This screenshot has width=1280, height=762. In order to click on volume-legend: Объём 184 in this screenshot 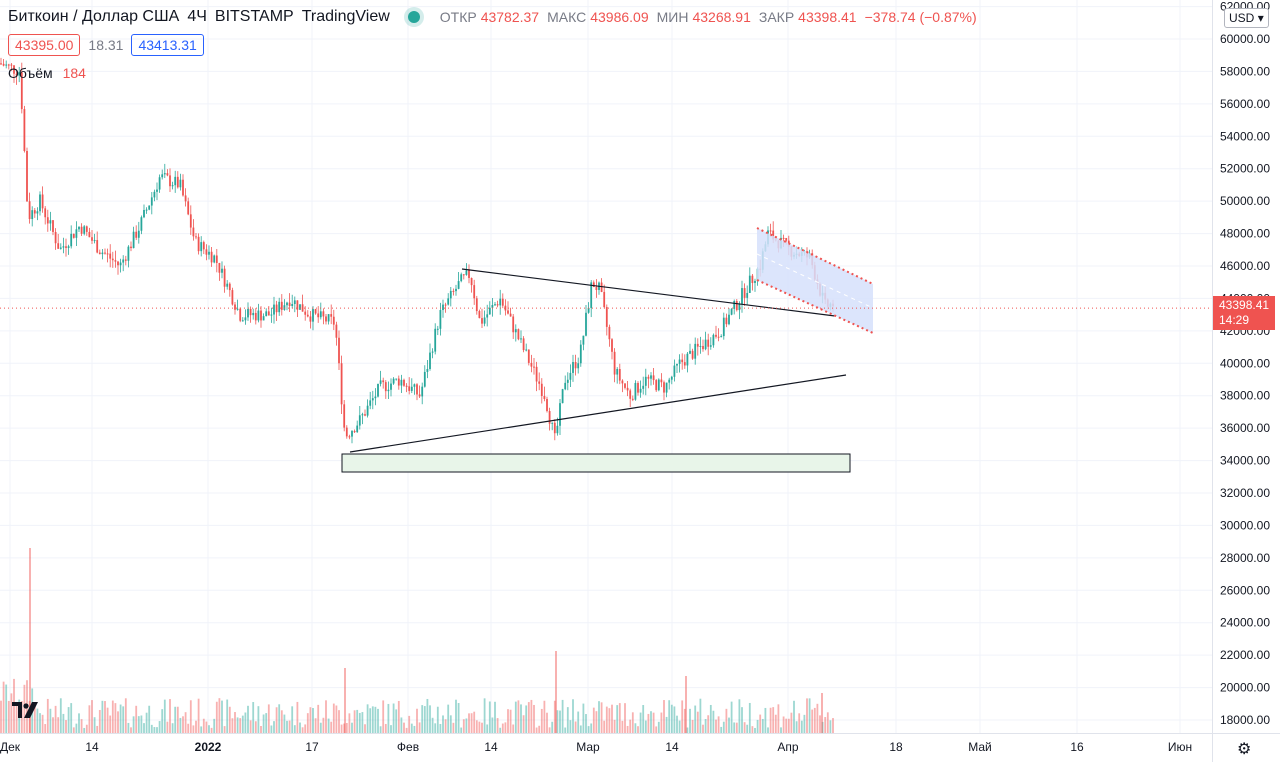, I will do `click(47, 73)`.